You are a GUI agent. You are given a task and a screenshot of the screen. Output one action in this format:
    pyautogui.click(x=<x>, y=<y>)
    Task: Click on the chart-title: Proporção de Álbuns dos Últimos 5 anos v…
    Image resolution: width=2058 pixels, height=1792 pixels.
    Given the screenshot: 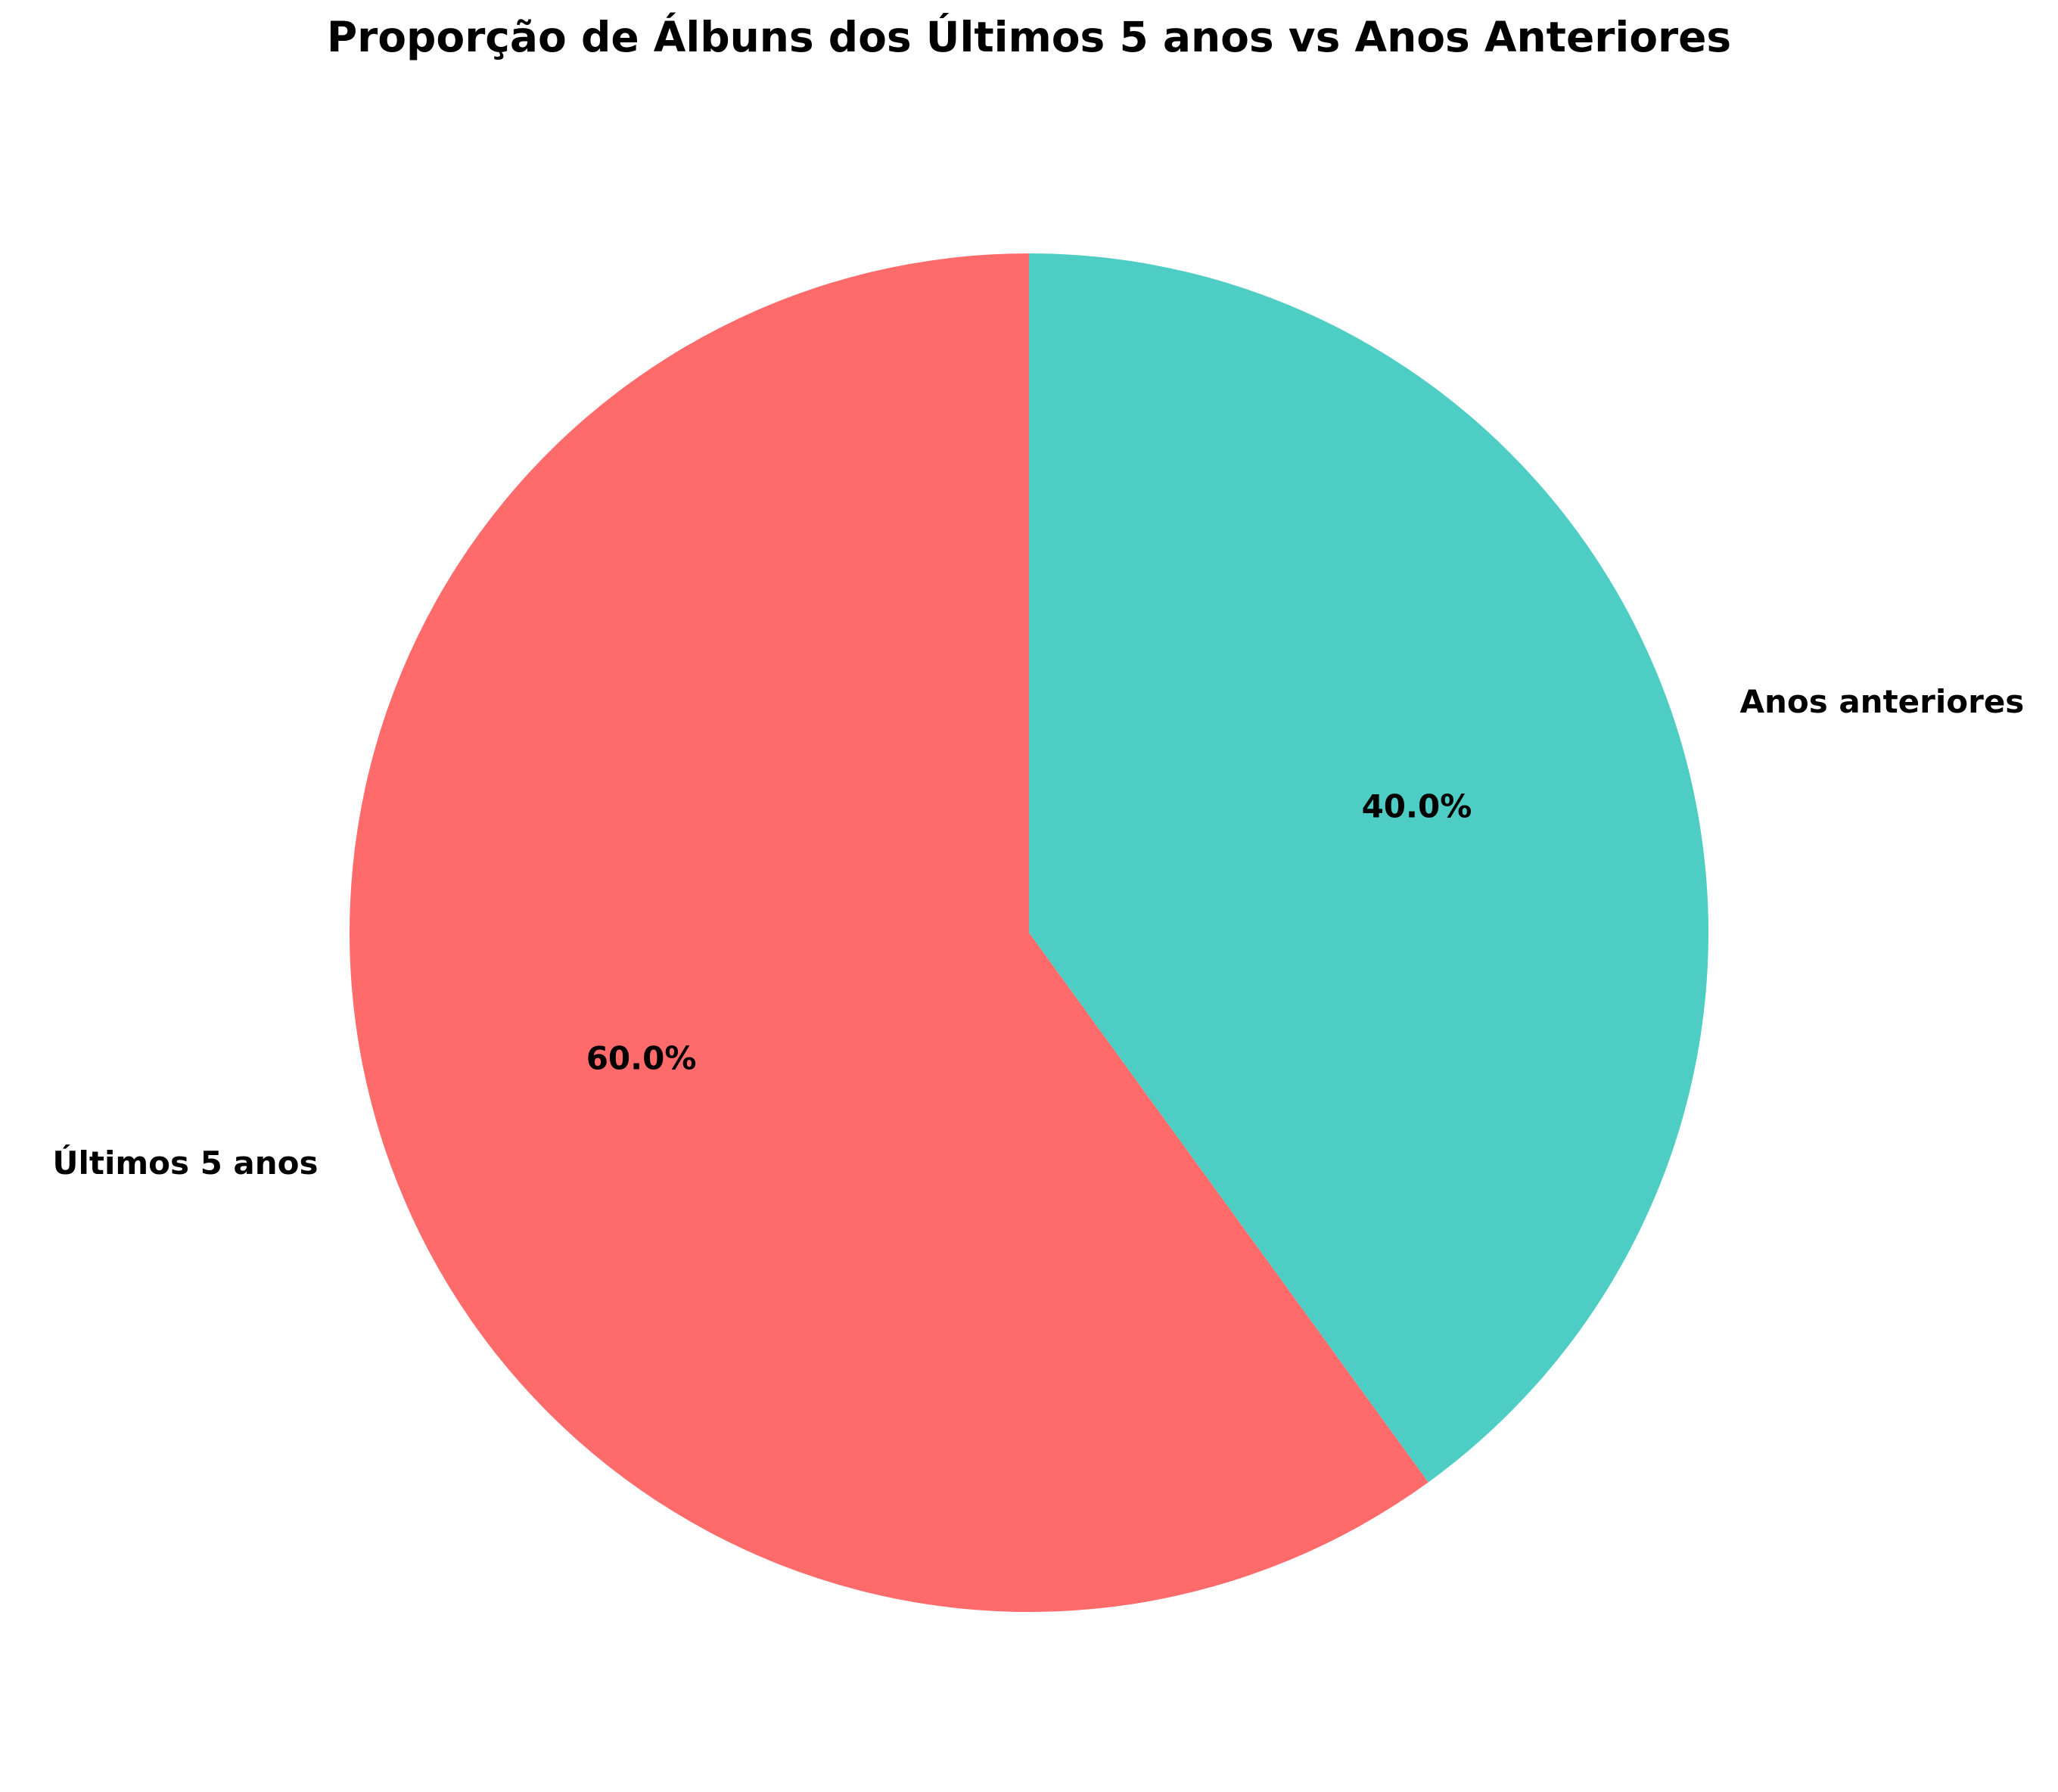 What is the action you would take?
    pyautogui.click(x=1029, y=37)
    